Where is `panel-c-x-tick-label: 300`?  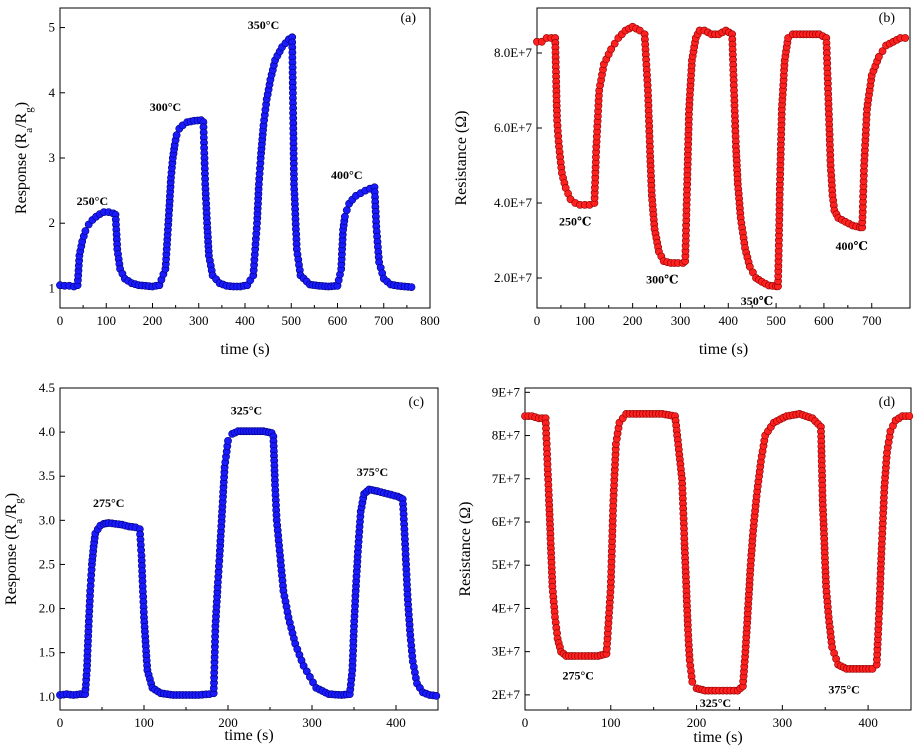
panel-c-x-tick-label: 300 is located at coordinates (312, 722).